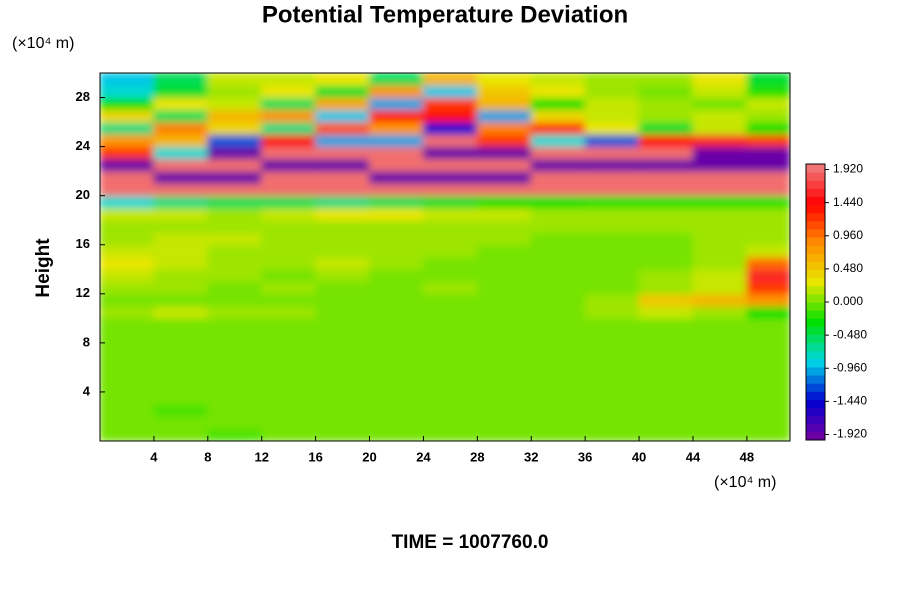  Describe the element at coordinates (261, 456) in the screenshot. I see `x-tick-label: 12` at that location.